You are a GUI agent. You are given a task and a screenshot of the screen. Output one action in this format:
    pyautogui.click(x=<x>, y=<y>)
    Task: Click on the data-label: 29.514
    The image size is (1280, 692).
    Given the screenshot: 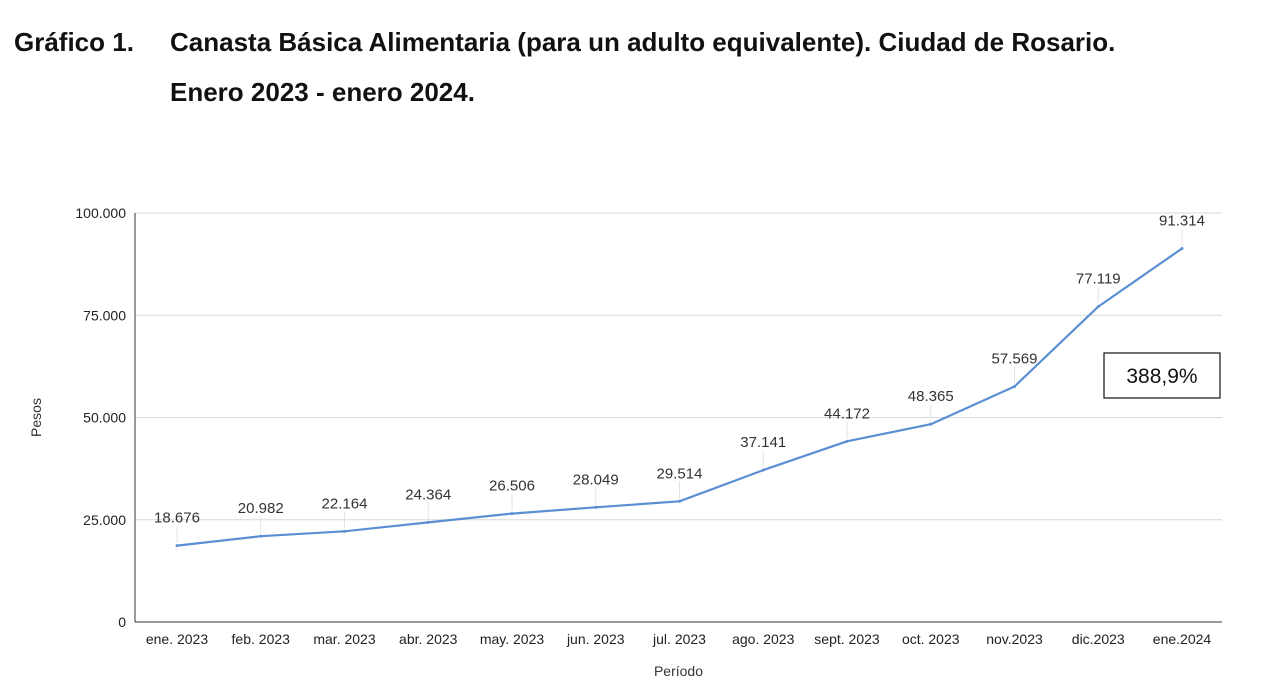 What is the action you would take?
    pyautogui.click(x=680, y=473)
    